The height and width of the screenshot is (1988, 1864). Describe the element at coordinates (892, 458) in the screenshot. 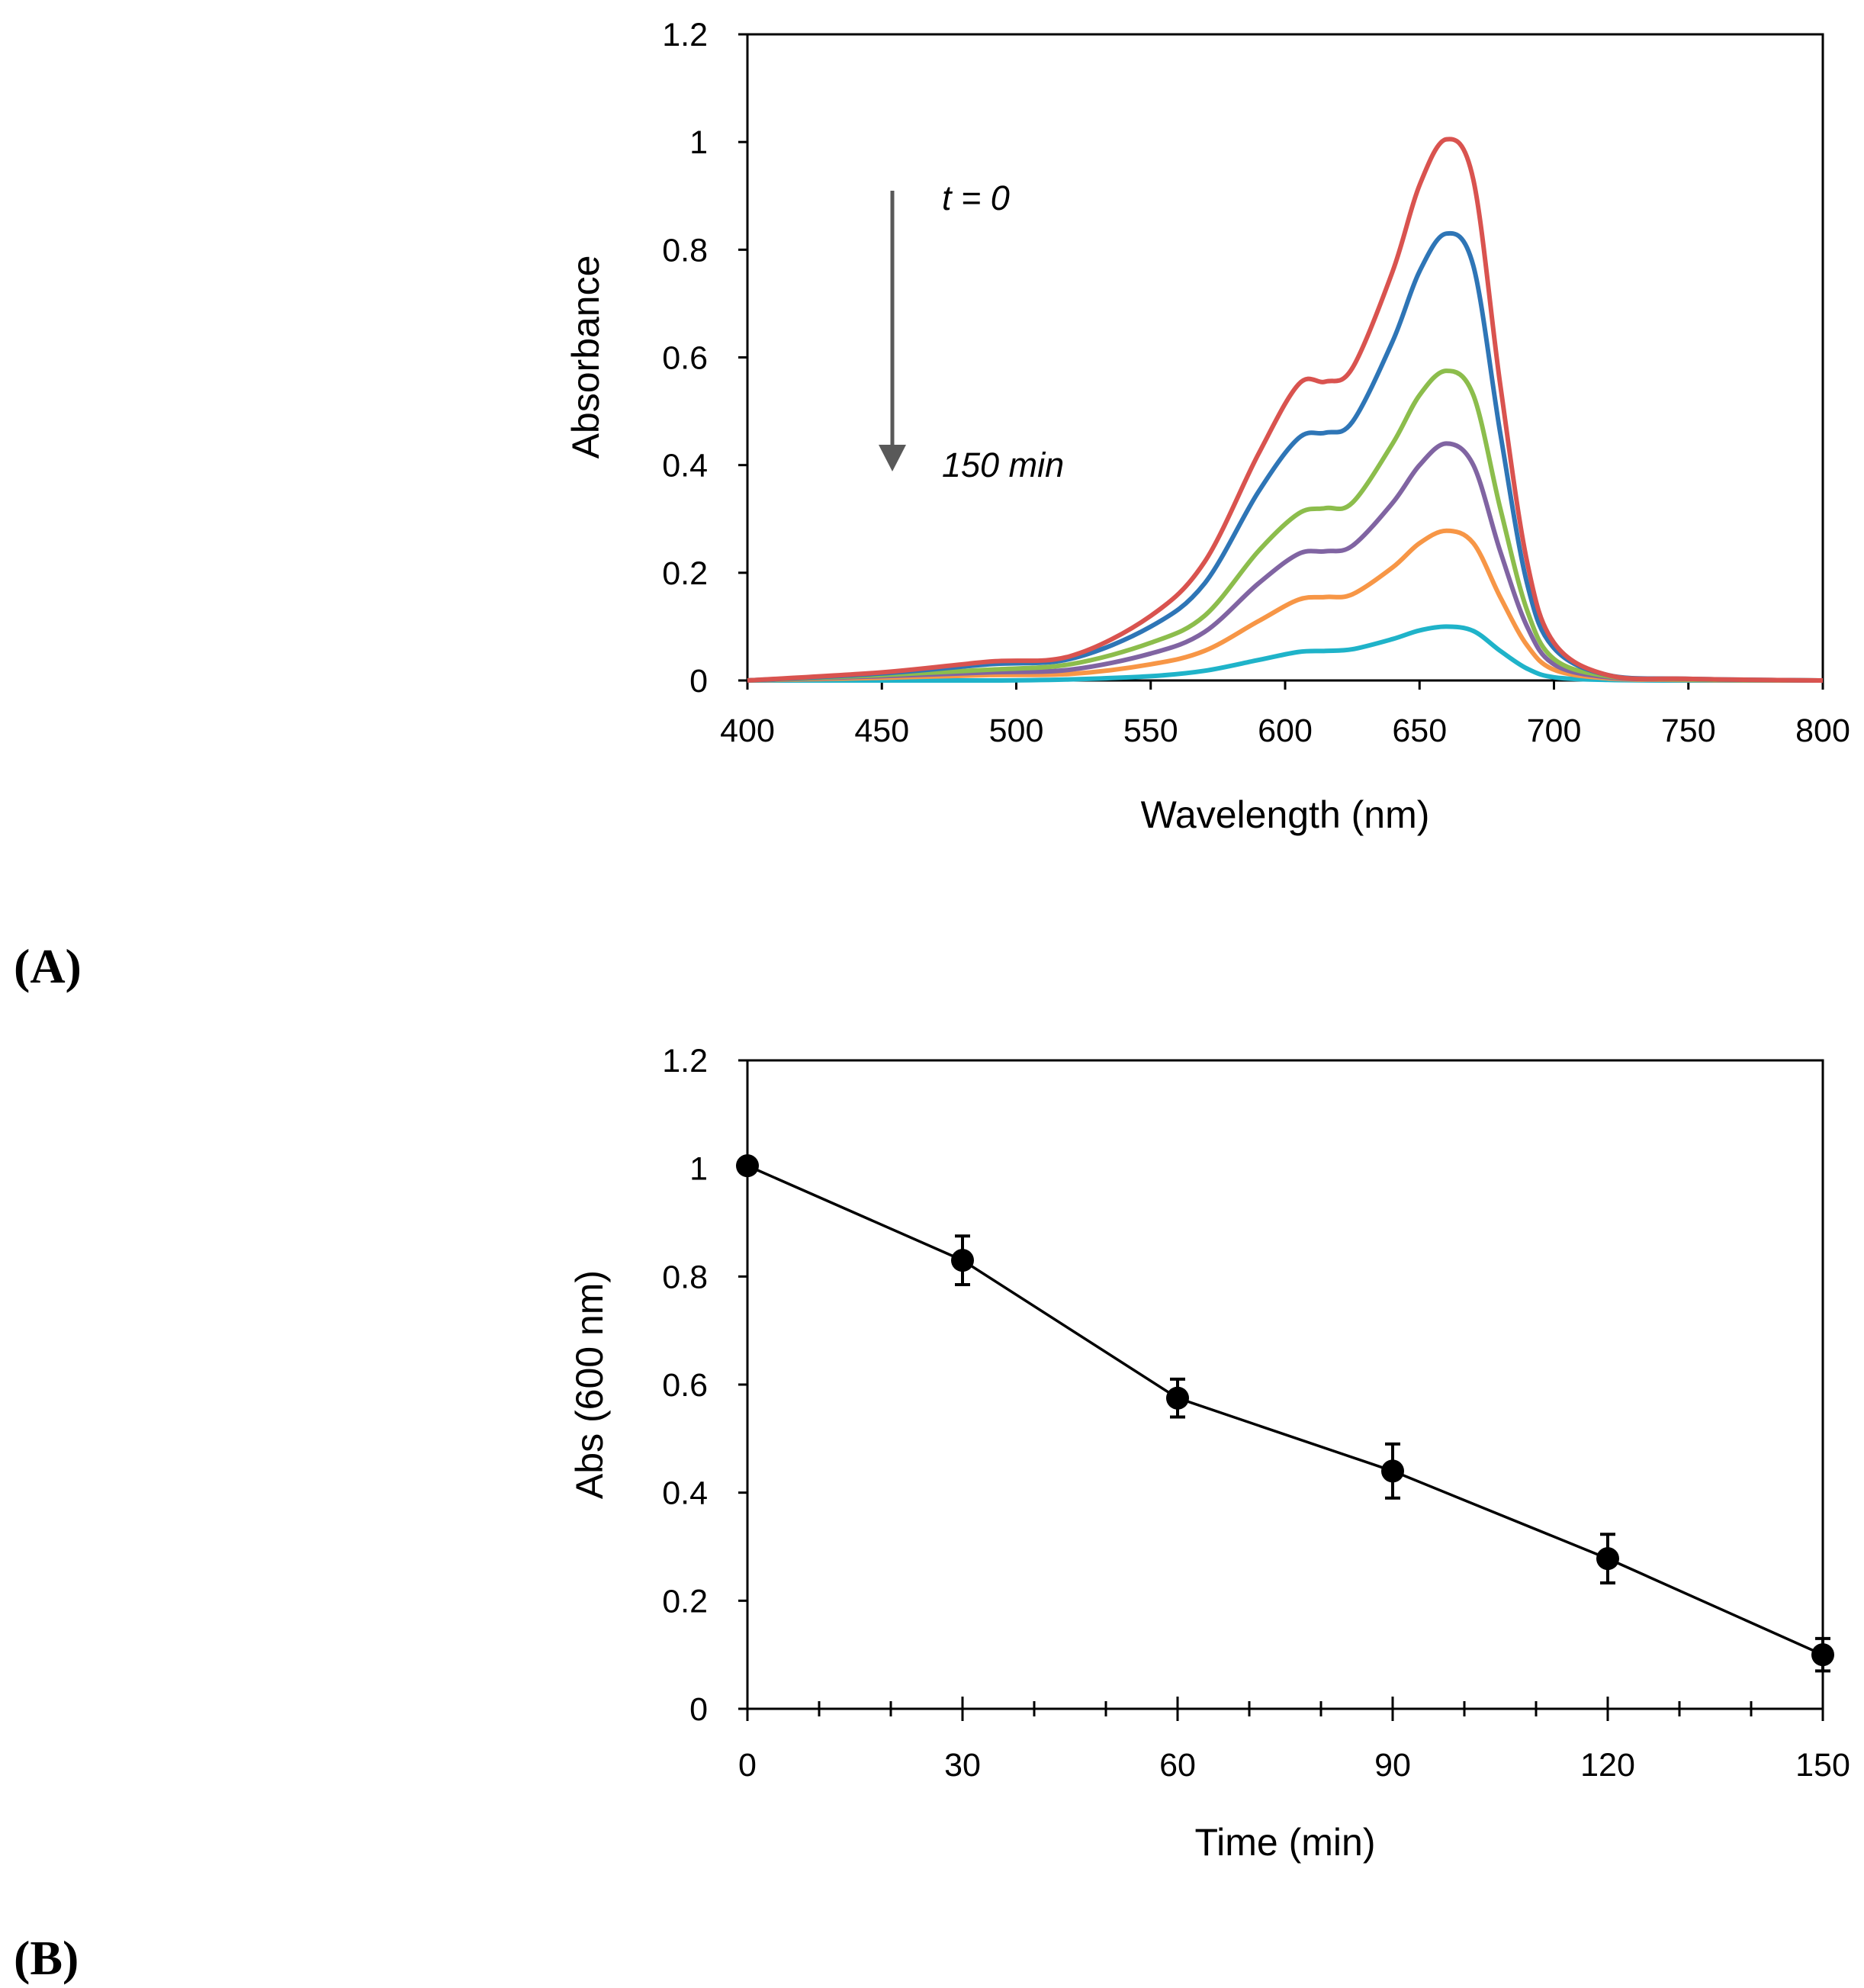

I see `panel-a-time-arrow-head` at that location.